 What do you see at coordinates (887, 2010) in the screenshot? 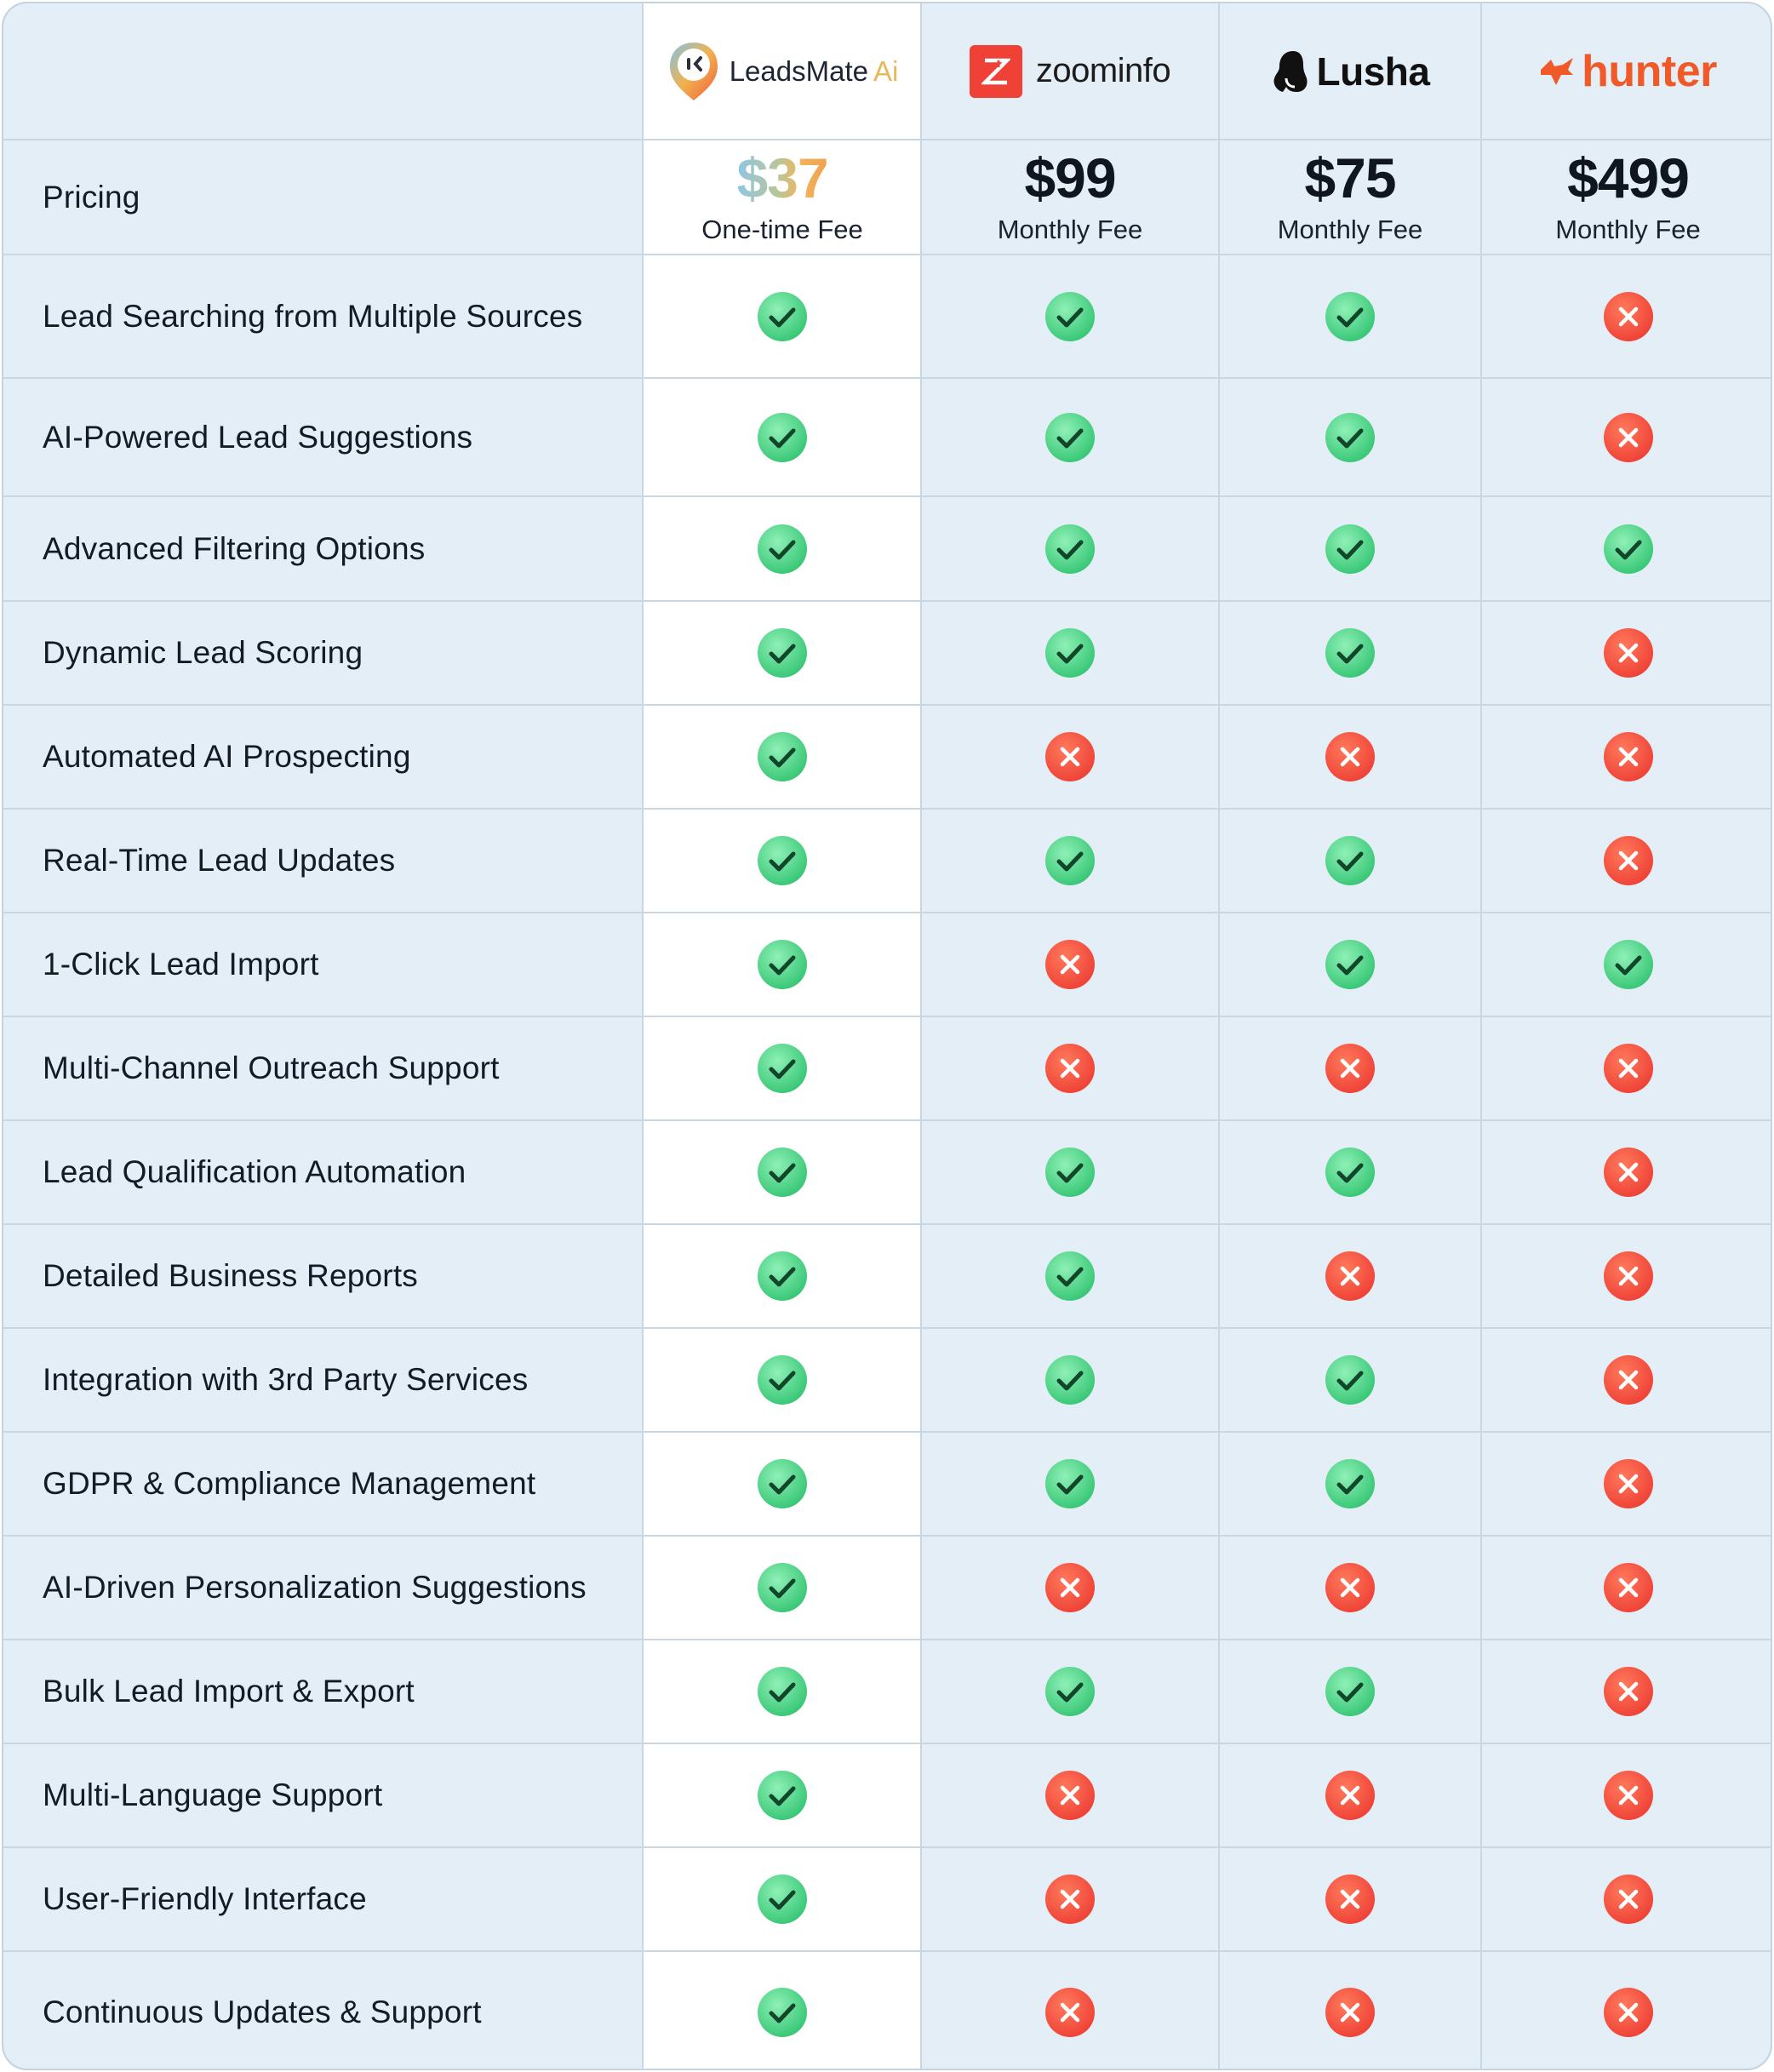
I see `table-row: Continuous Updates & Support` at bounding box center [887, 2010].